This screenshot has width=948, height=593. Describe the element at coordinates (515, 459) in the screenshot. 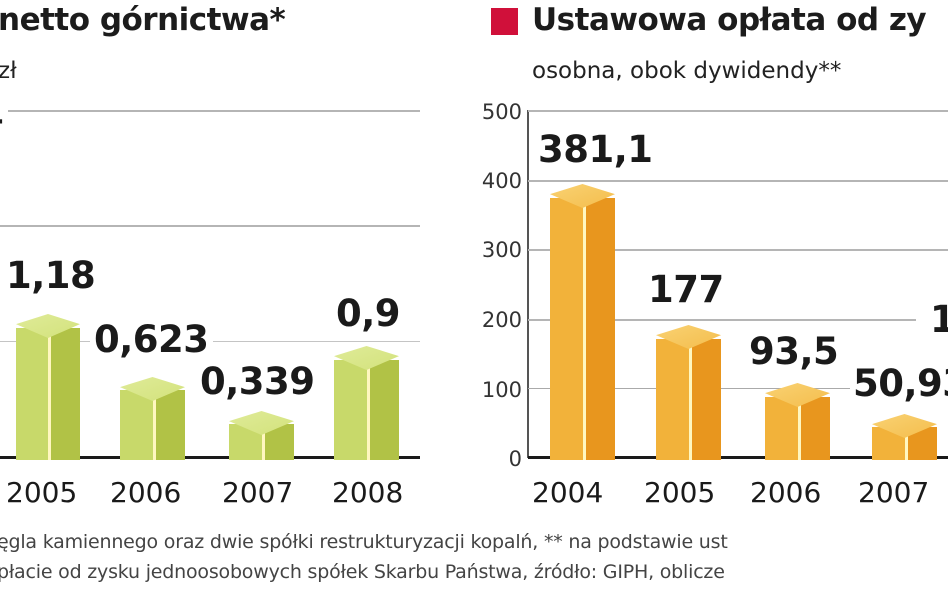

I see `y-tick-0: 0` at that location.